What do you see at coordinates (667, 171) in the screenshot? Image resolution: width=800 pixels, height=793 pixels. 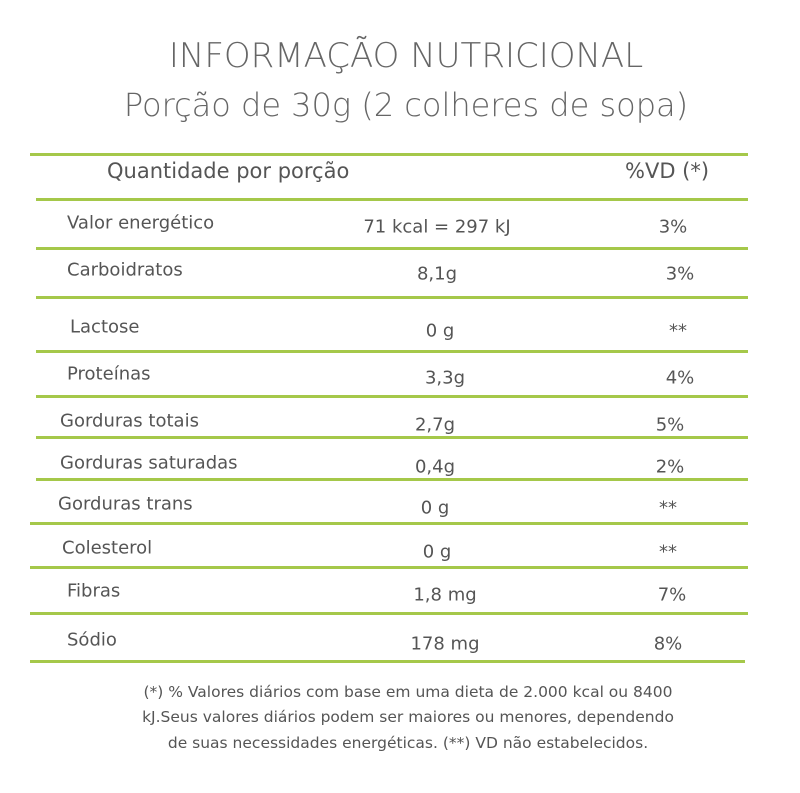 I see `header-vd: %VD (*)` at bounding box center [667, 171].